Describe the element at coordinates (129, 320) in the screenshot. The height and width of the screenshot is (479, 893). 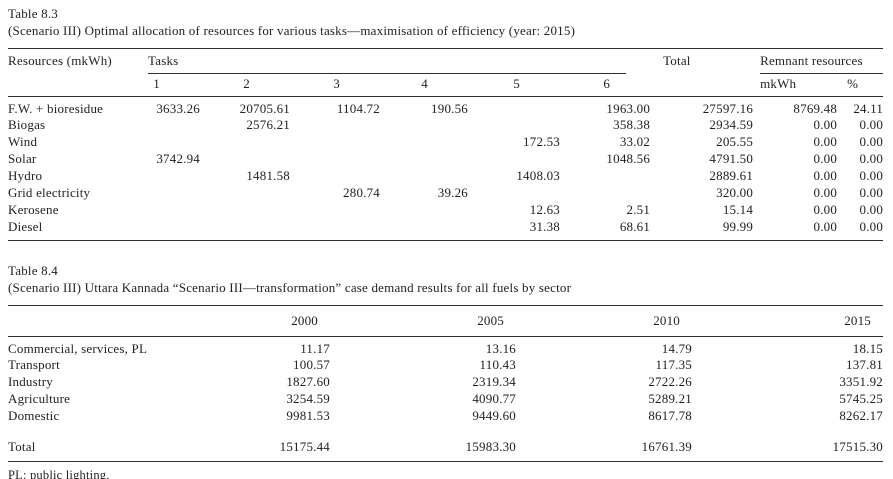
I see `sector-column-header` at that location.